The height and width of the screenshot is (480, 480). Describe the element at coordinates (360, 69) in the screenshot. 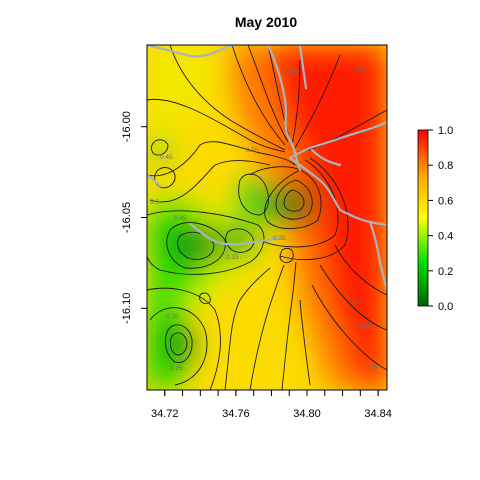

I see `contour-label: 0.8` at that location.